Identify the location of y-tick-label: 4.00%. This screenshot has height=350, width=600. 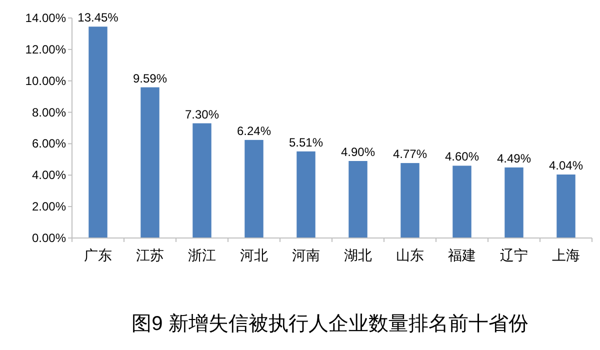
(49, 175).